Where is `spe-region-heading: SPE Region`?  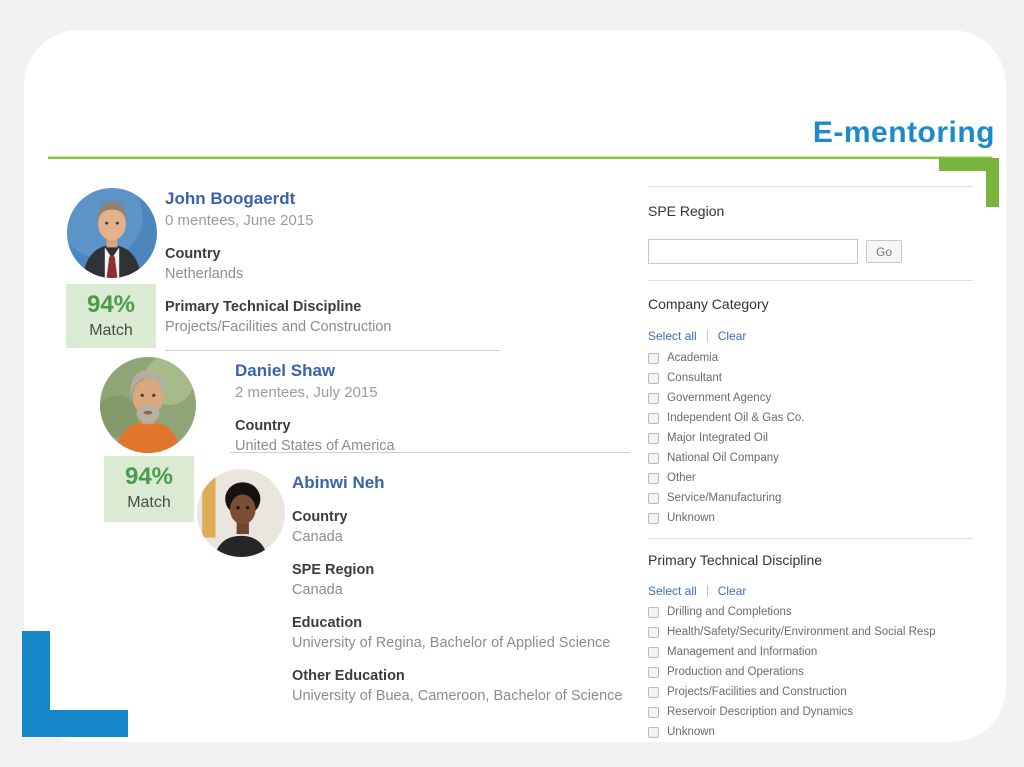 spe-region-heading: SPE Region is located at coordinates (686, 211).